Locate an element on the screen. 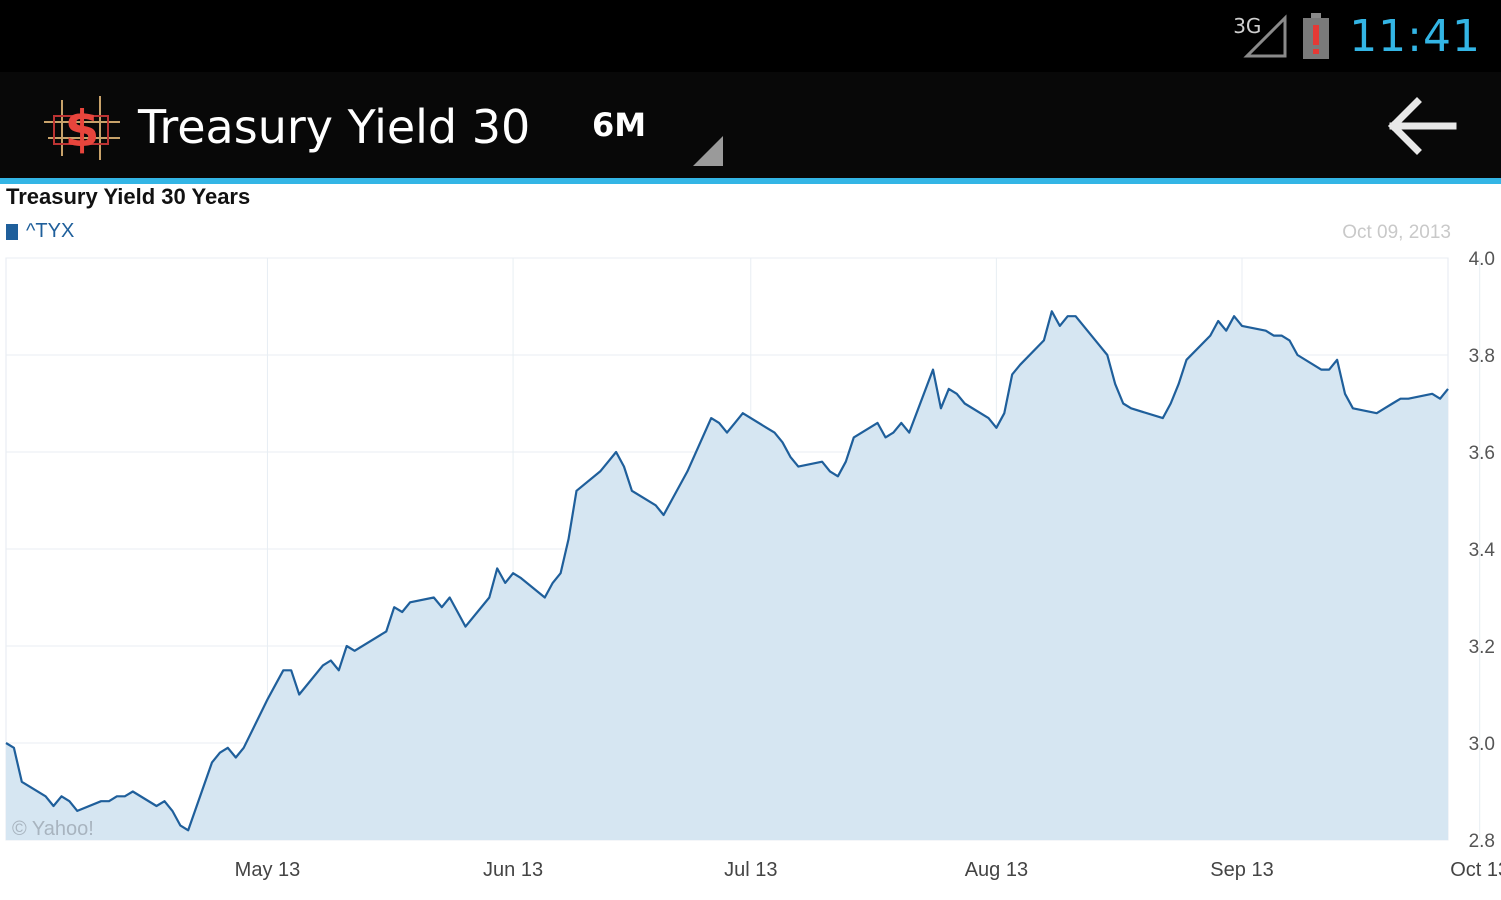 The image size is (1501, 900). legend-label: ^TYX is located at coordinates (50, 231).